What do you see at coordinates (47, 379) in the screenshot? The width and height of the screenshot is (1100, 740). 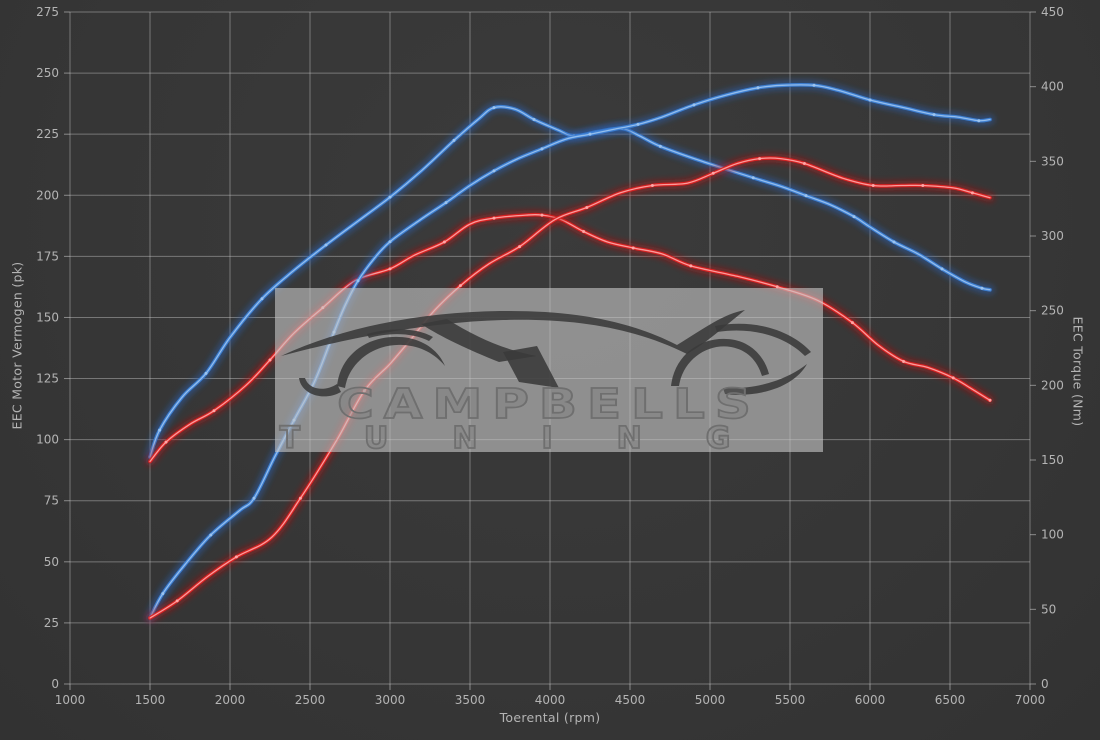 I see `y-left-tick-label: 125` at bounding box center [47, 379].